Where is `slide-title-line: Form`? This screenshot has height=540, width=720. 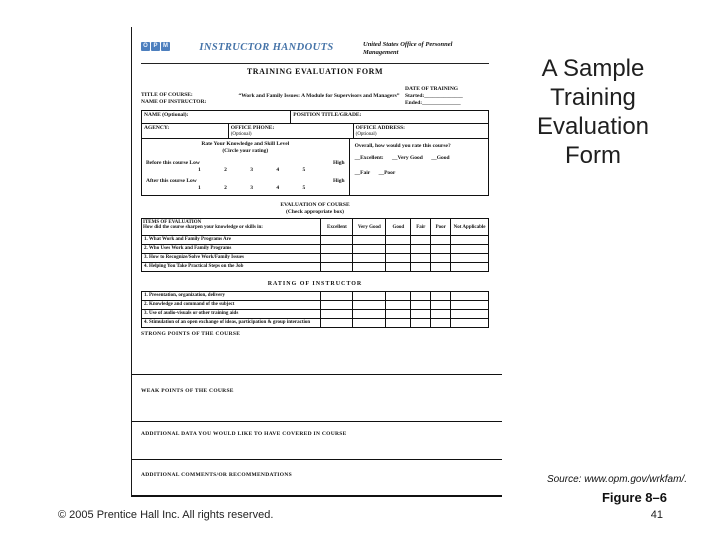 slide-title-line: Form is located at coordinates (593, 155).